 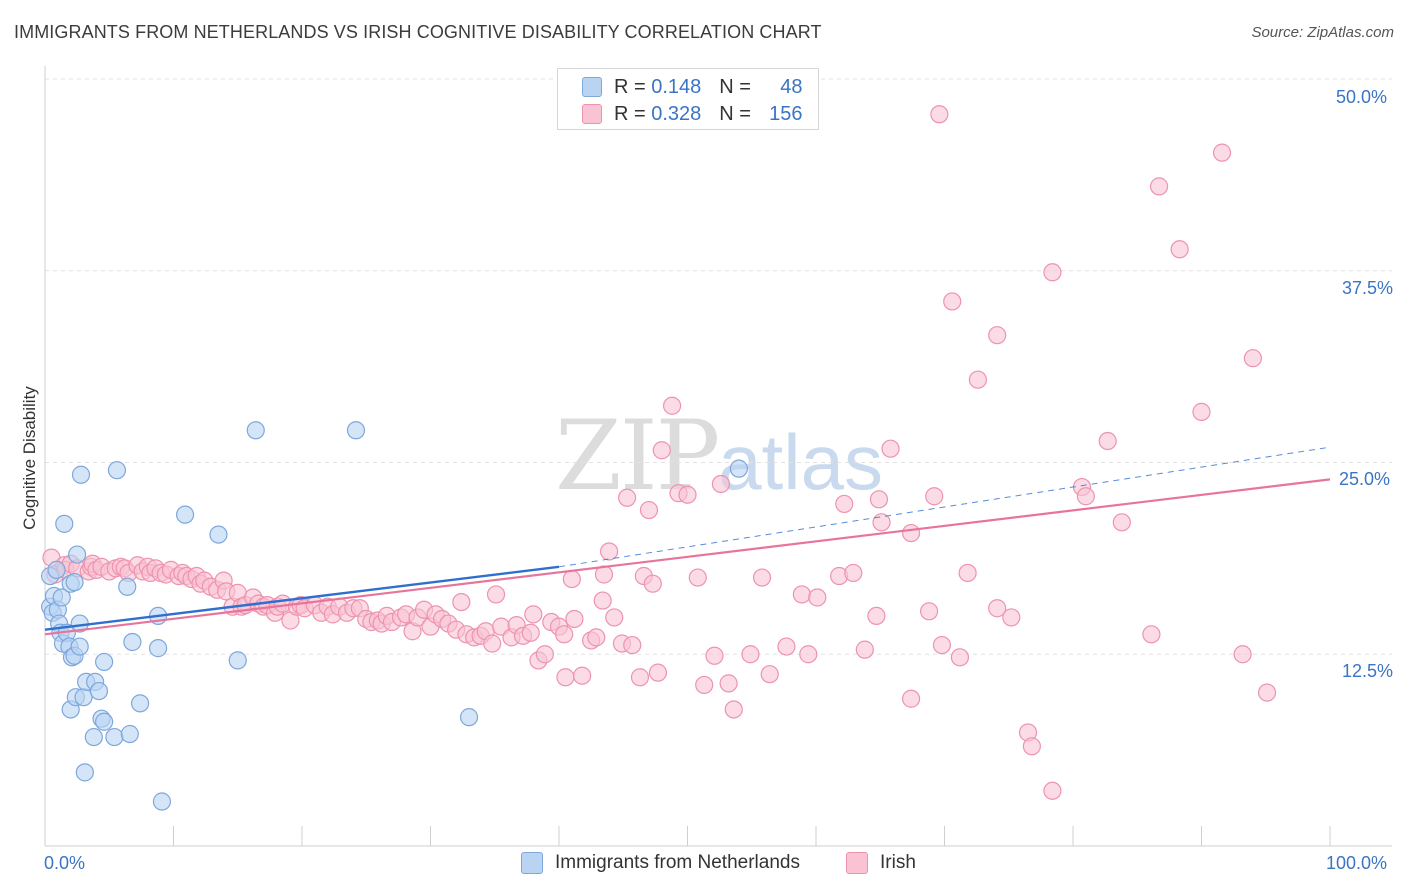 What do you see at coordinates (65, 863) in the screenshot?
I see `x-tick-min: 0.0%` at bounding box center [65, 863].